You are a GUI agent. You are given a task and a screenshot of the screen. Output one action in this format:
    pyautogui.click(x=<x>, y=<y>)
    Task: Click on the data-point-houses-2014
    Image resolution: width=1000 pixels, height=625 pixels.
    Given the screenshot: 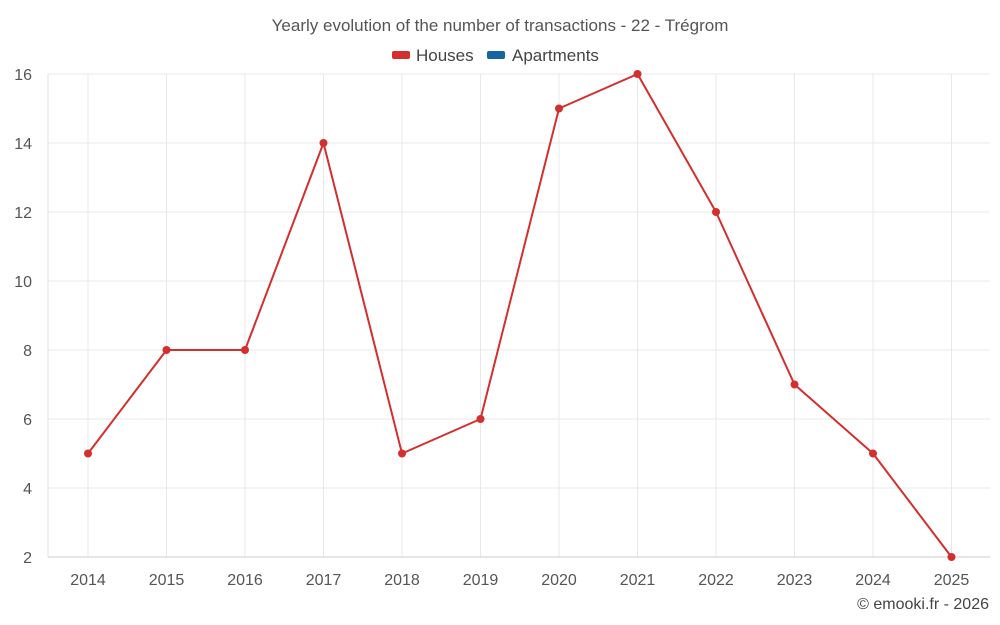 What is the action you would take?
    pyautogui.click(x=88, y=453)
    